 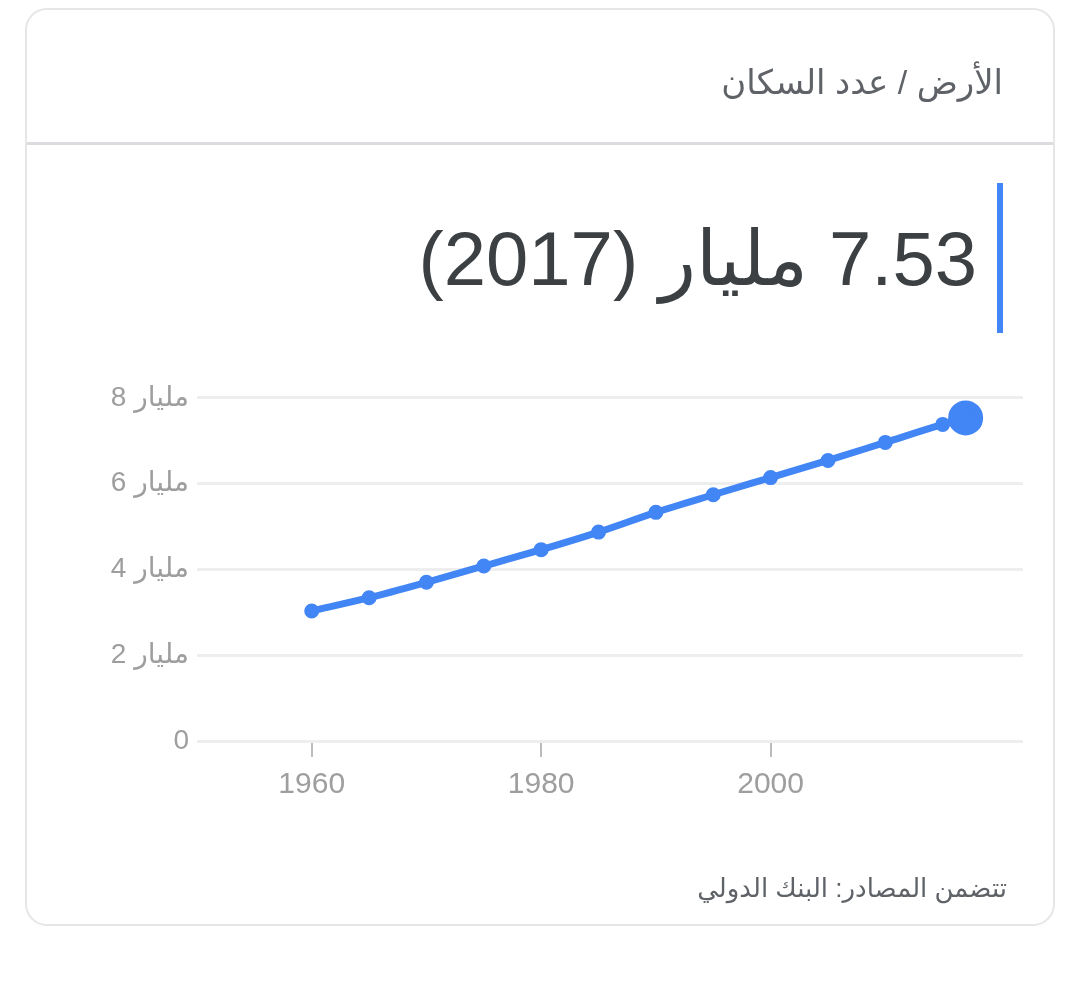 What do you see at coordinates (149, 568) in the screenshot?
I see `y-tick-label: 4 مليار` at bounding box center [149, 568].